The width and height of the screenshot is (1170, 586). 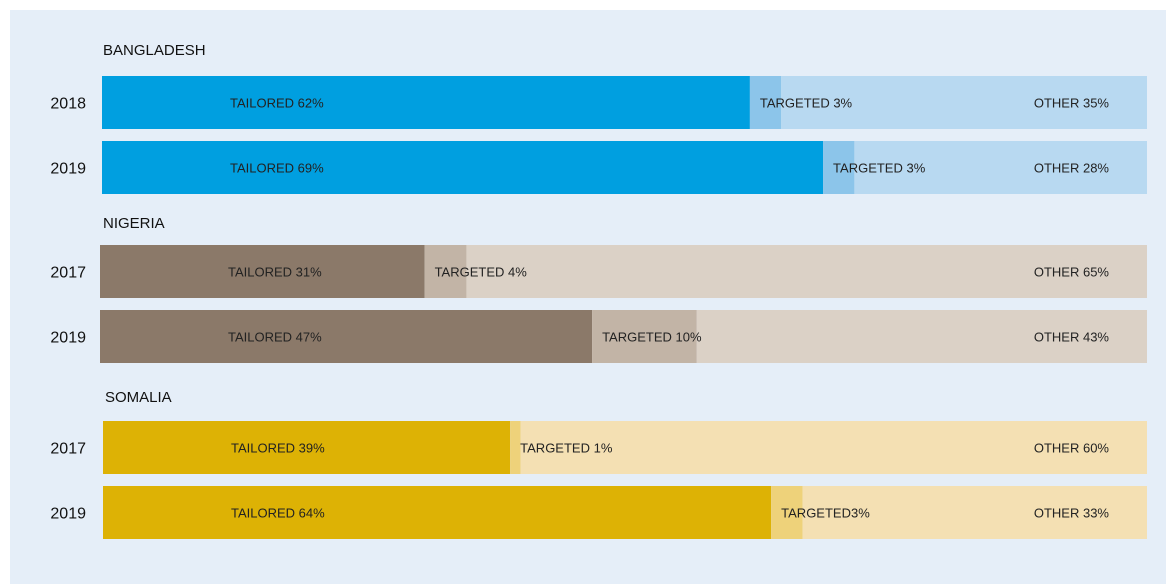 What do you see at coordinates (277, 168) in the screenshot?
I see `data-label-tailored: TAILORED 69%` at bounding box center [277, 168].